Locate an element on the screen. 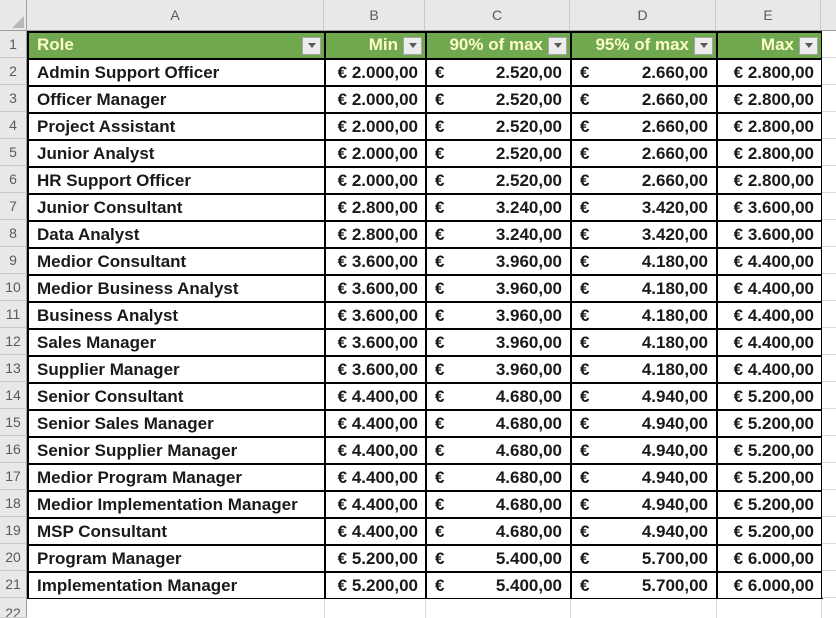  cell-95-of-max: €3.420,00 is located at coordinates (644, 234).